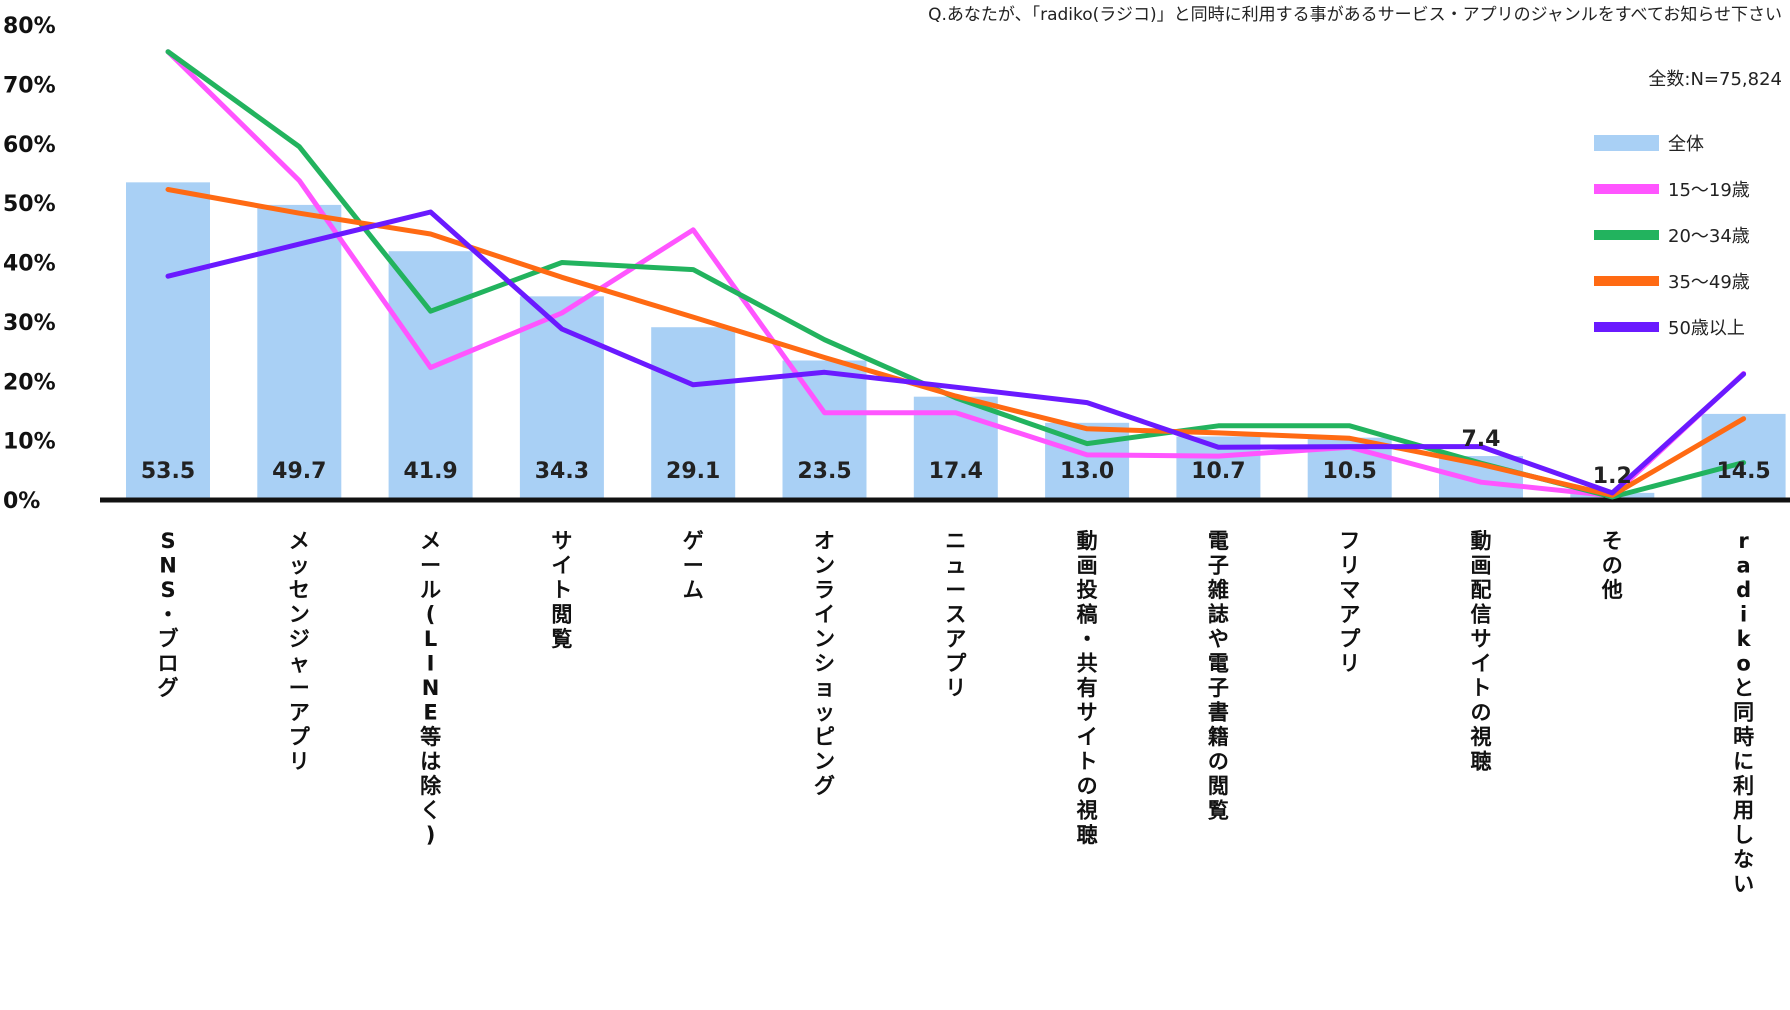 This screenshot has height=1010, width=1790. Describe the element at coordinates (21, 501) in the screenshot. I see `y-tick-label: 0%` at that location.